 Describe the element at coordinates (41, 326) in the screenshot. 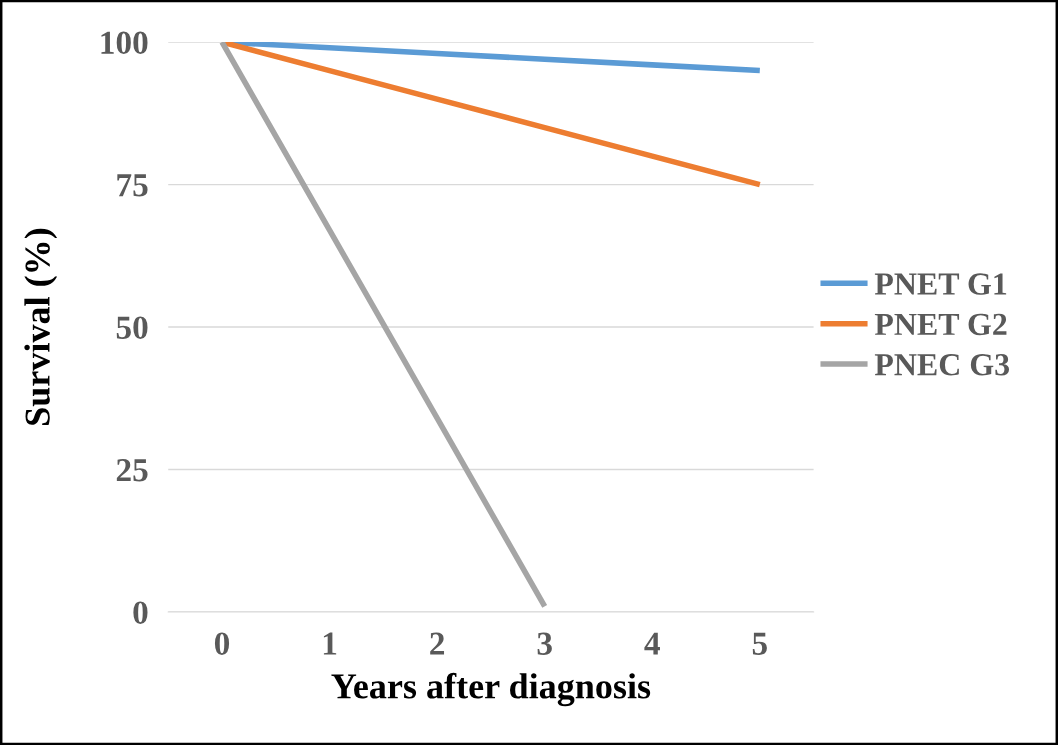

I see `y-axis-title: Survival (%)` at that location.